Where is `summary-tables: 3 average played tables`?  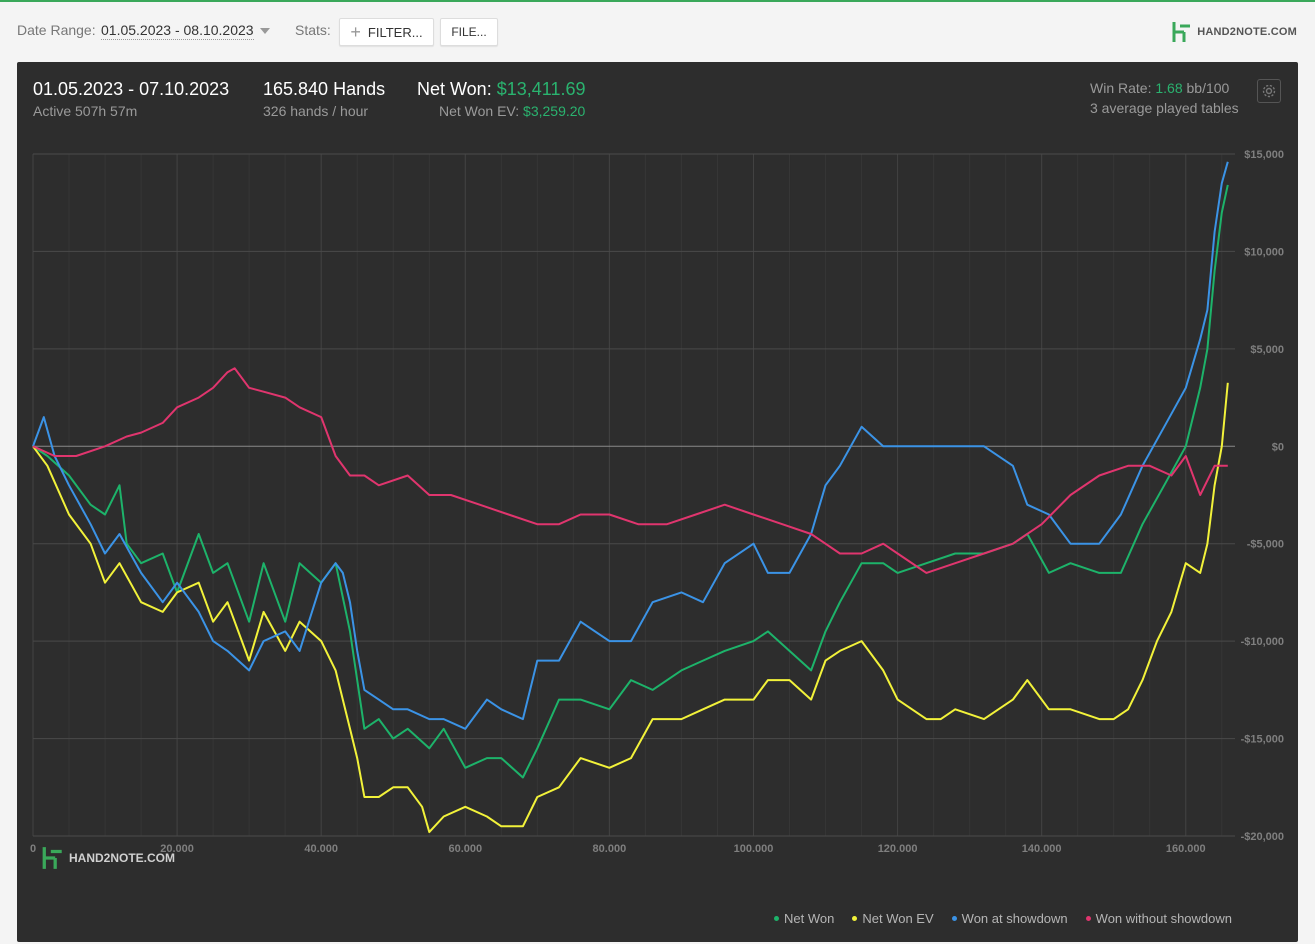
summary-tables: 3 average played tables is located at coordinates (1164, 108).